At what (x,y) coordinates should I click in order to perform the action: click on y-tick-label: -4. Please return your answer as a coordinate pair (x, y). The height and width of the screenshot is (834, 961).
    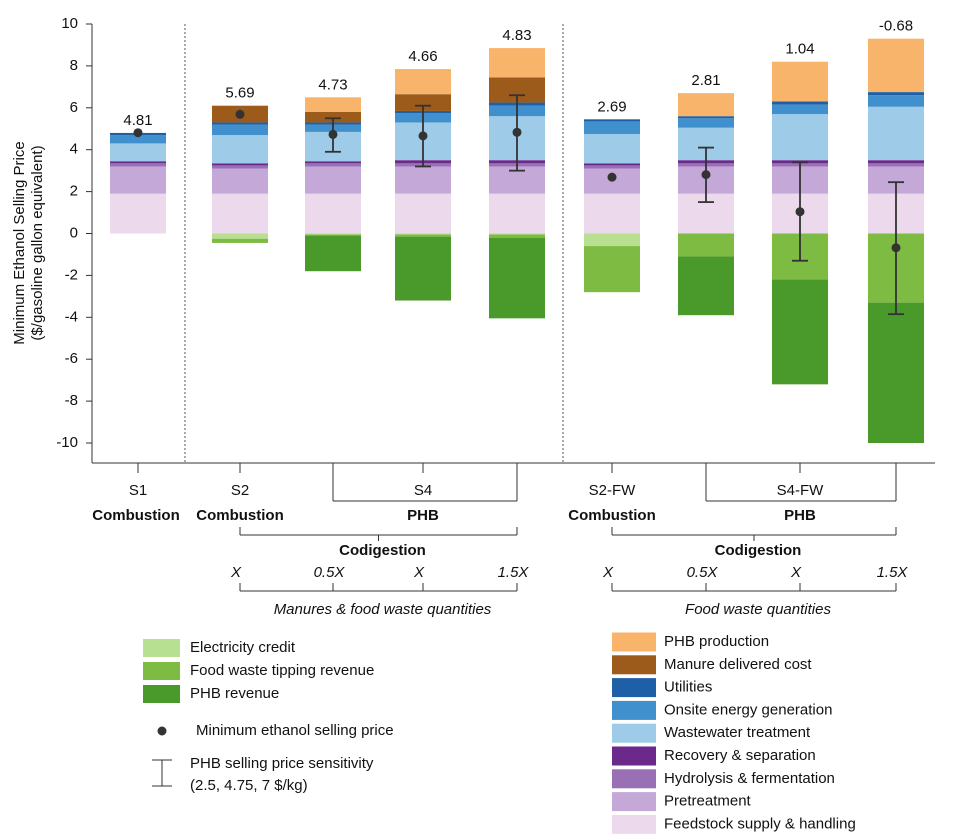
    Looking at the image, I should click on (71, 316).